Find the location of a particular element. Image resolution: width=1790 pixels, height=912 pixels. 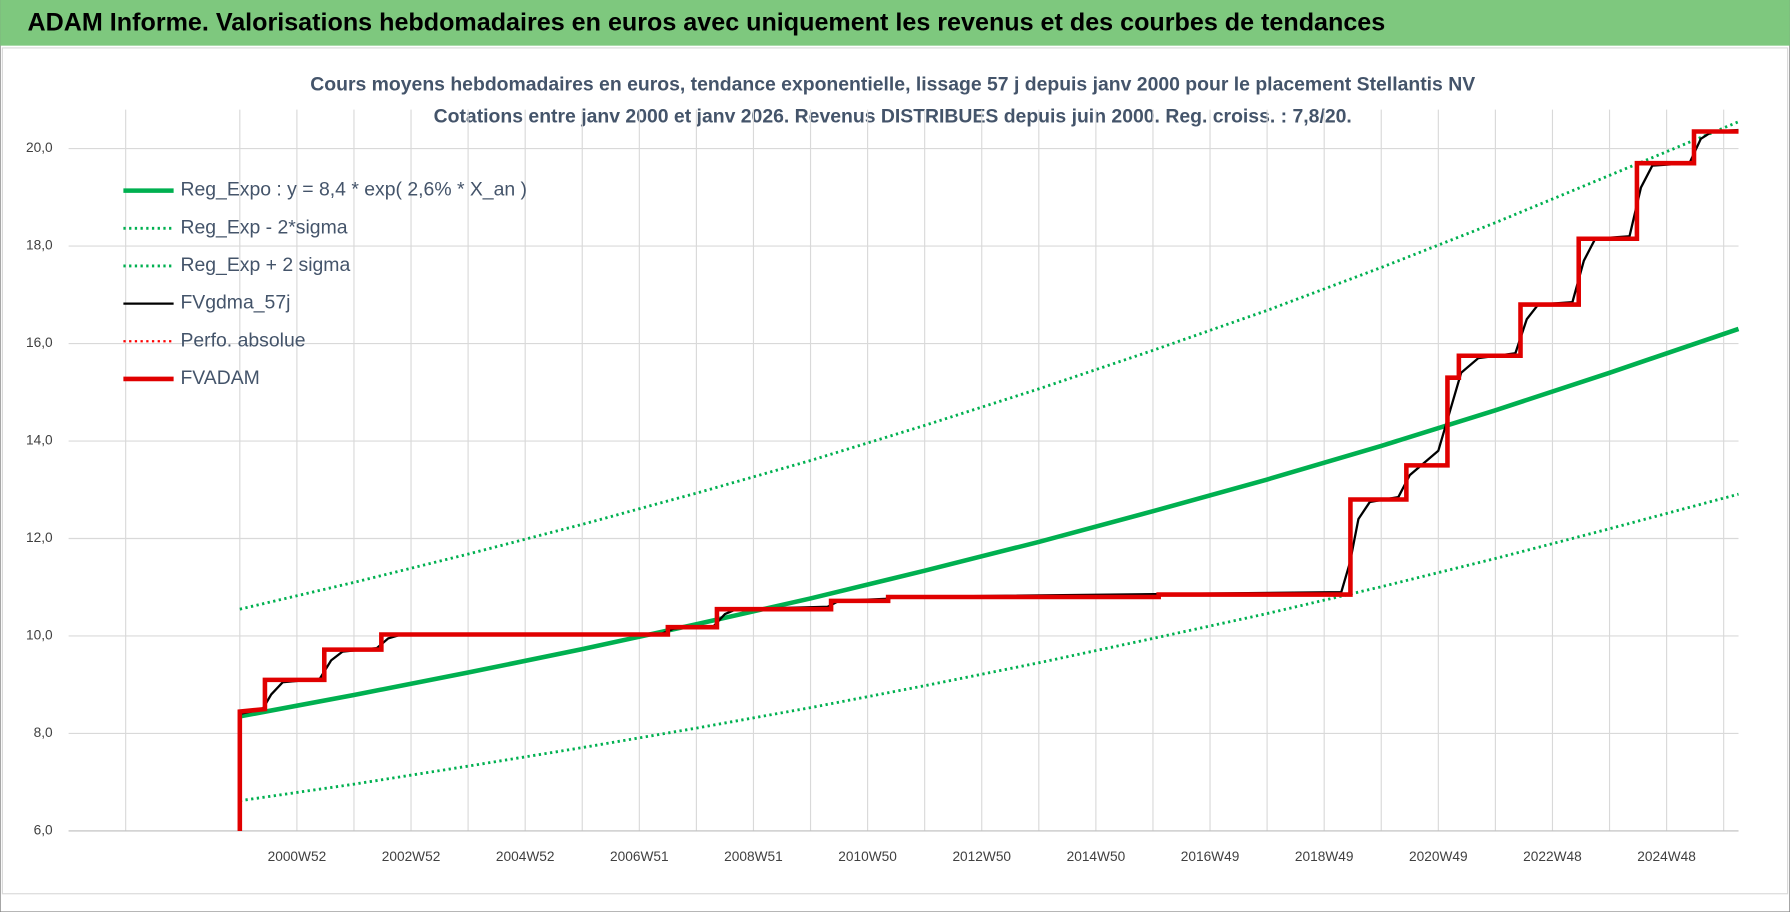

x-tick-label: 2002W52 is located at coordinates (411, 856).